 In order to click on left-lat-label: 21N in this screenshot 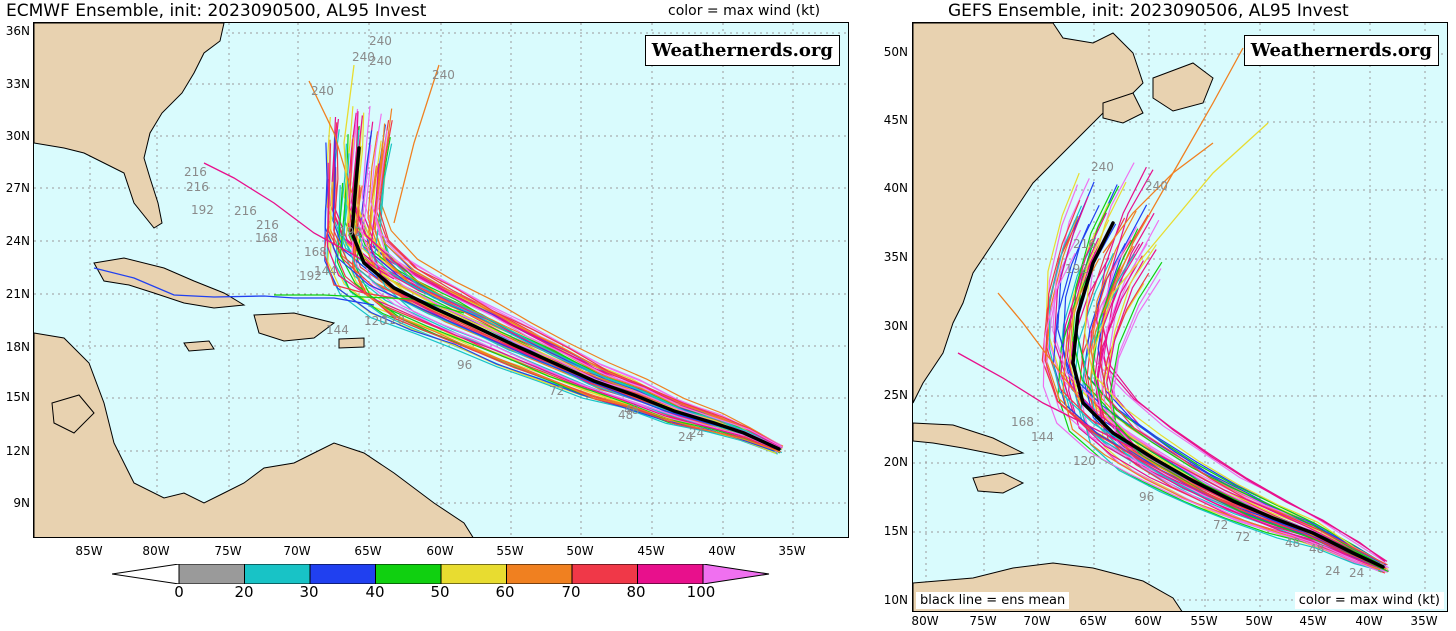, I will do `click(17, 294)`.